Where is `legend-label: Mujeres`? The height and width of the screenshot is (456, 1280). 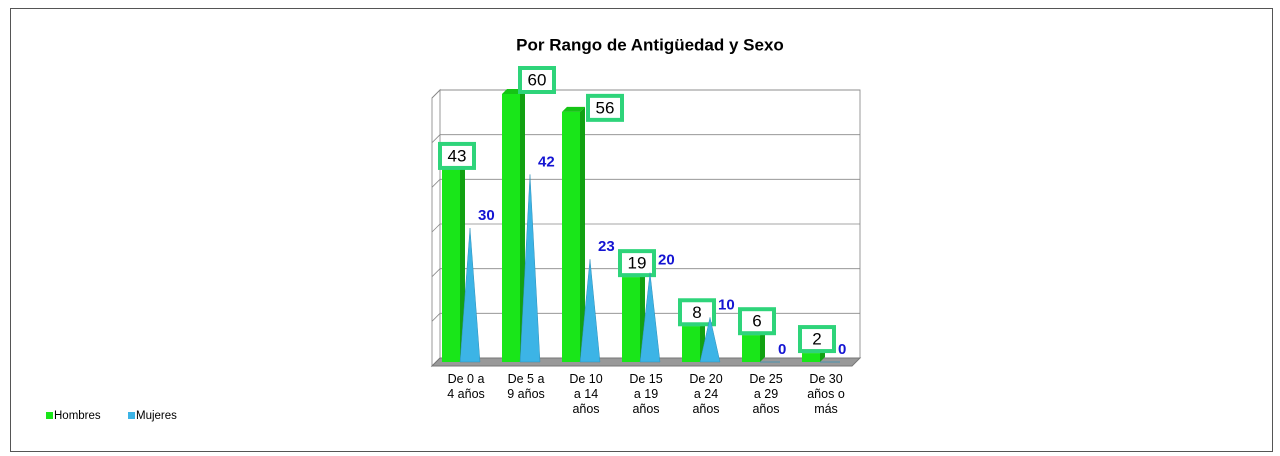
legend-label: Mujeres is located at coordinates (156, 416).